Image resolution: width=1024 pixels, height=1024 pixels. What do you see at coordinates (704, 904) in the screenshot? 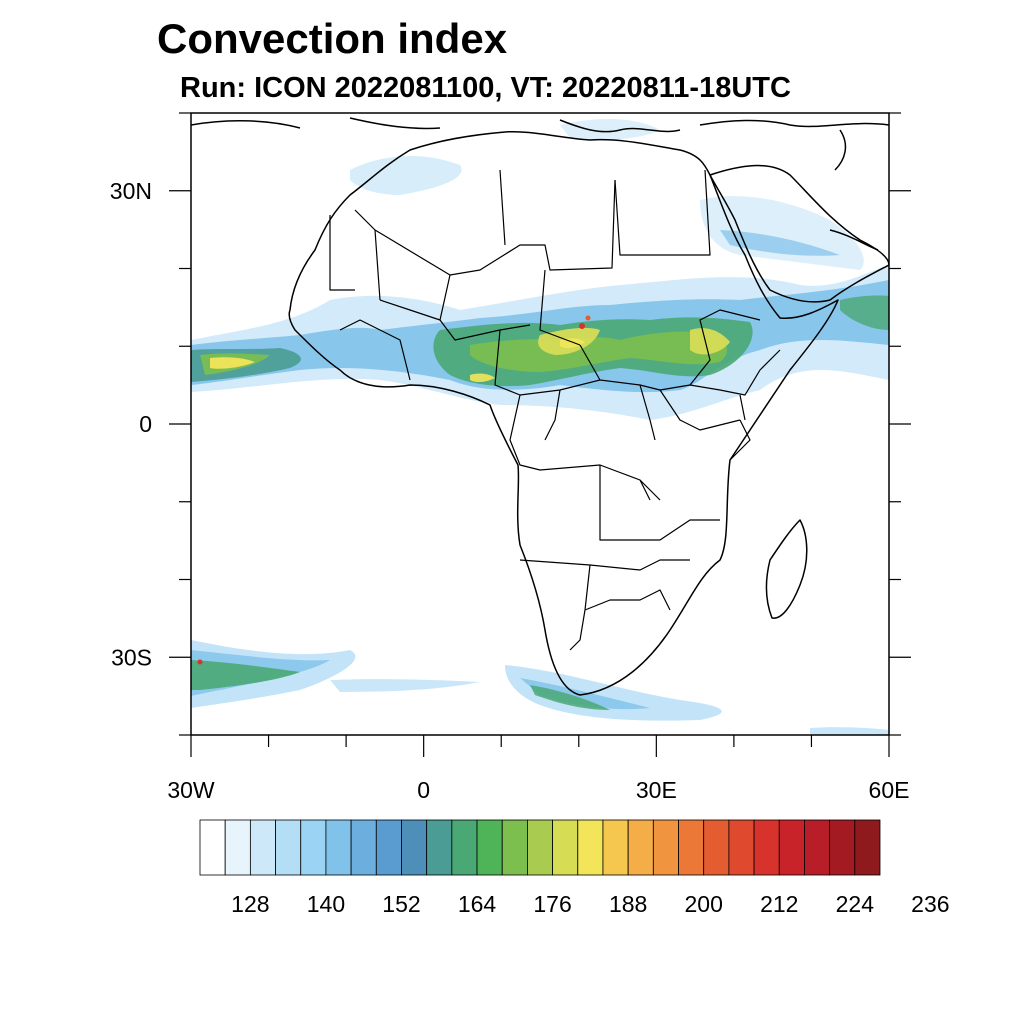
I see `colorbar-label: 200` at bounding box center [704, 904].